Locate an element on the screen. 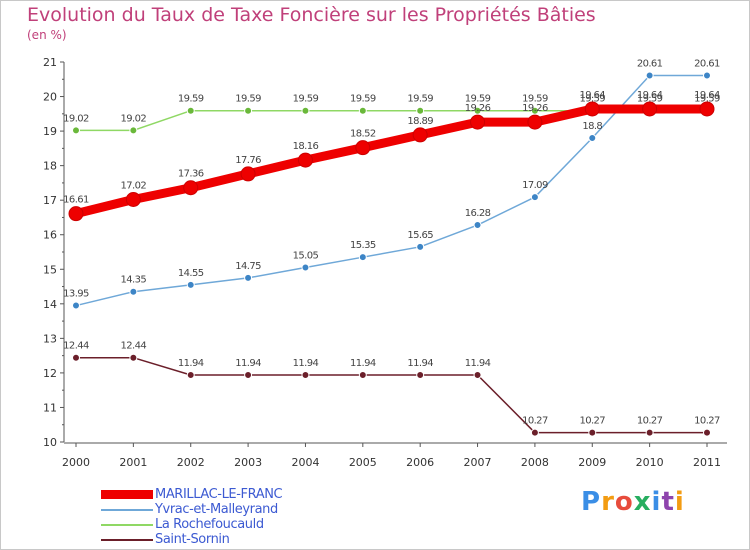  legend-label: MARILLAC-LE-FRANC is located at coordinates (219, 494).